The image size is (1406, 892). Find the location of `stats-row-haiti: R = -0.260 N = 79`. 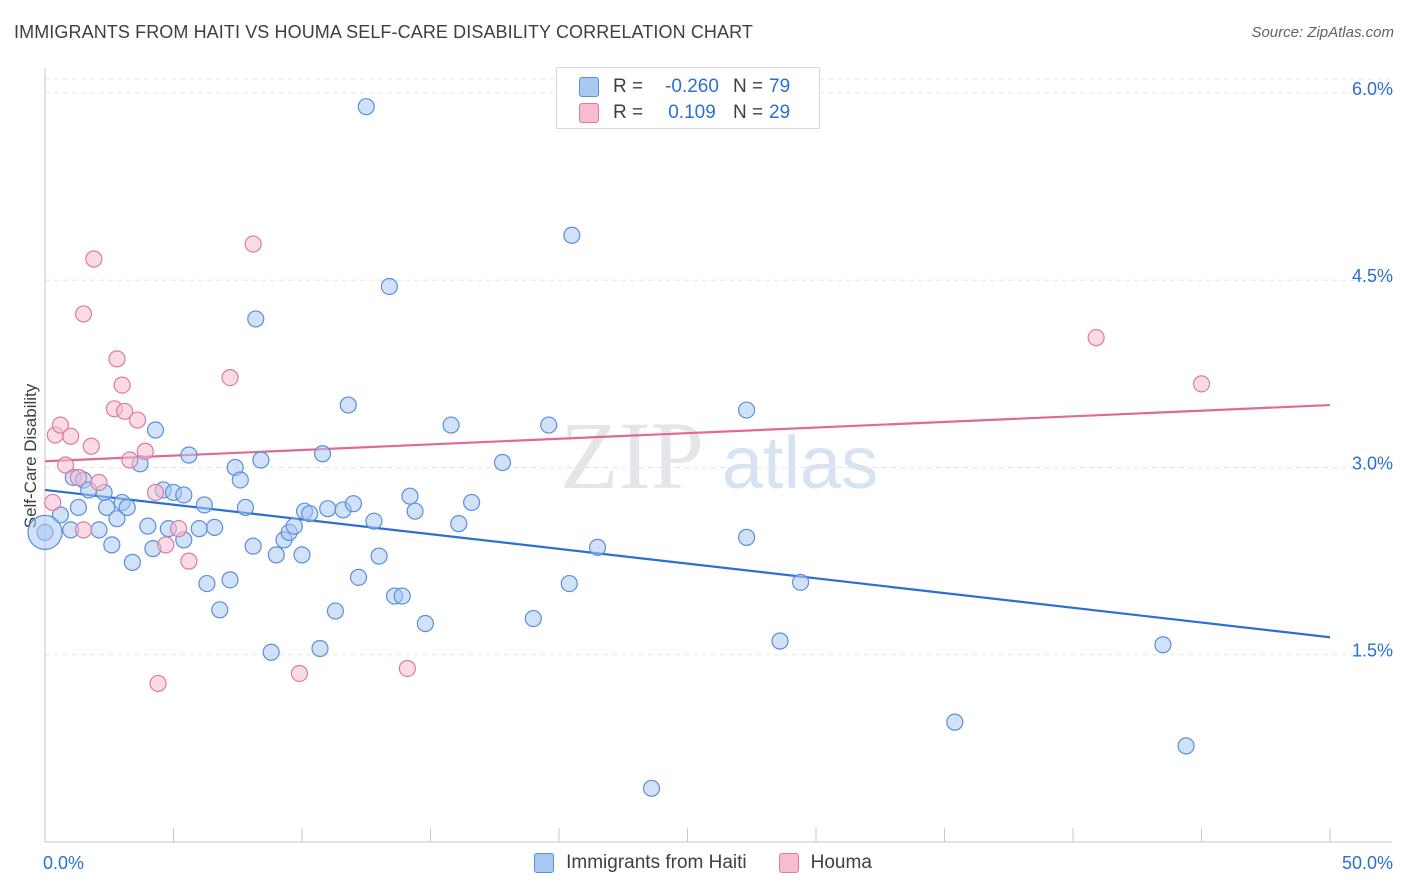

stats-row-haiti: R = -0.260 N = 79 is located at coordinates (684, 87).